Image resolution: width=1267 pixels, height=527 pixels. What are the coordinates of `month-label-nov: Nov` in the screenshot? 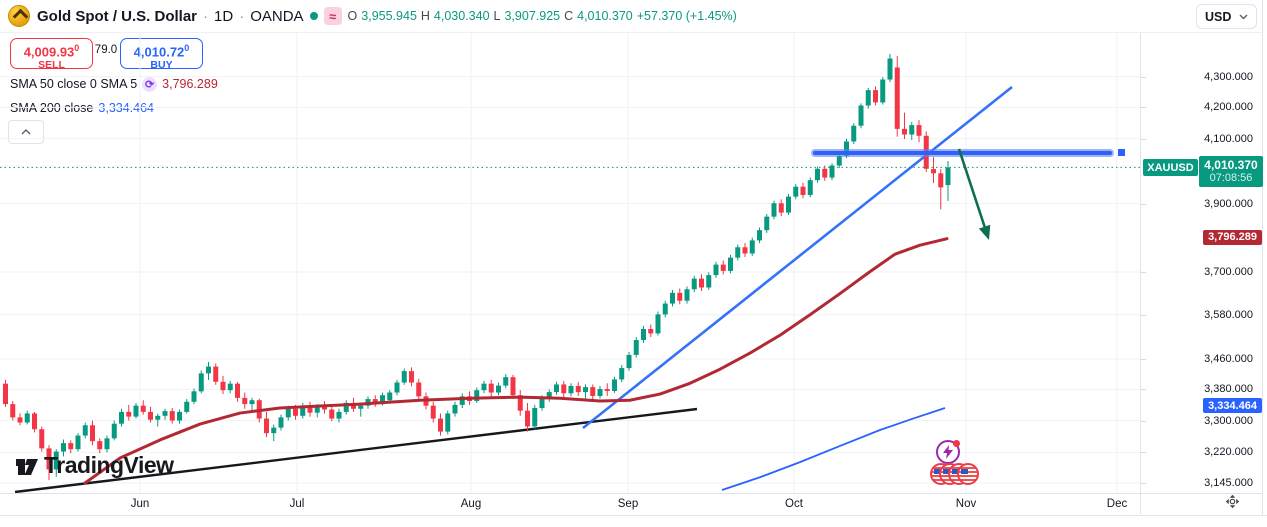 It's located at (966, 504).